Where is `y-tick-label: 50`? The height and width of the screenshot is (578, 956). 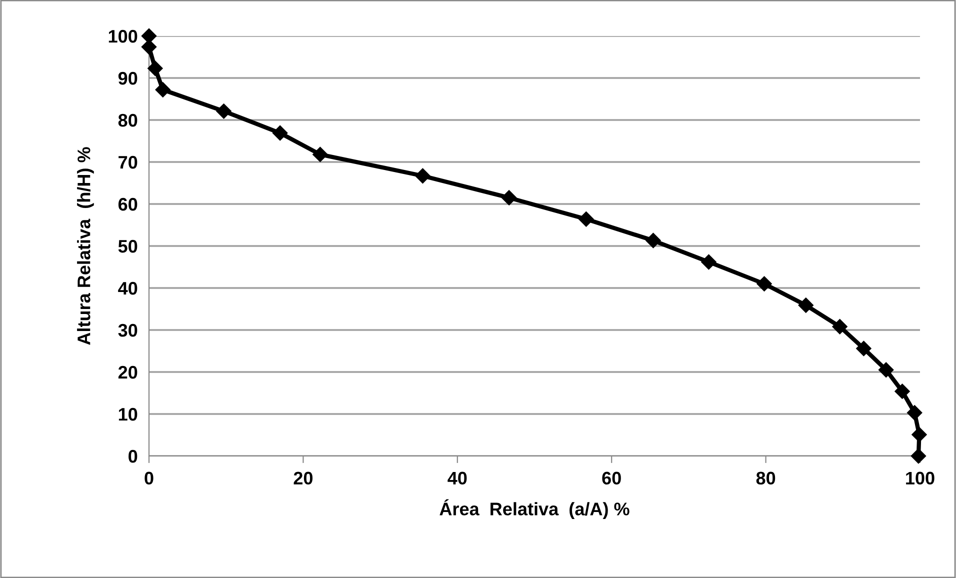 y-tick-label: 50 is located at coordinates (128, 246).